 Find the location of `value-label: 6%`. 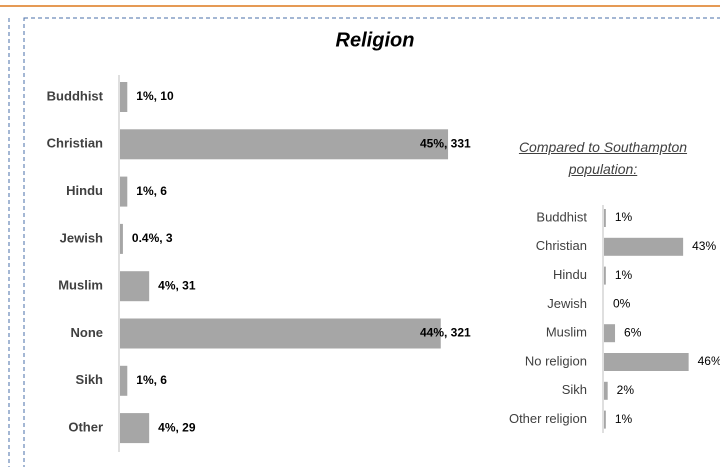

value-label: 6% is located at coordinates (633, 332).